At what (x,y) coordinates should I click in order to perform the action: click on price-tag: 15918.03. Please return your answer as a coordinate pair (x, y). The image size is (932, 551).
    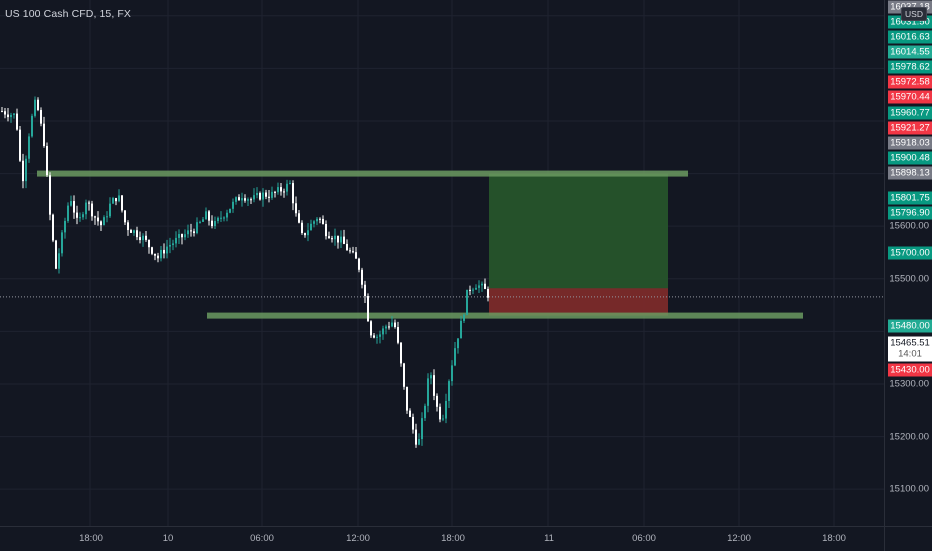
    Looking at the image, I should click on (910, 143).